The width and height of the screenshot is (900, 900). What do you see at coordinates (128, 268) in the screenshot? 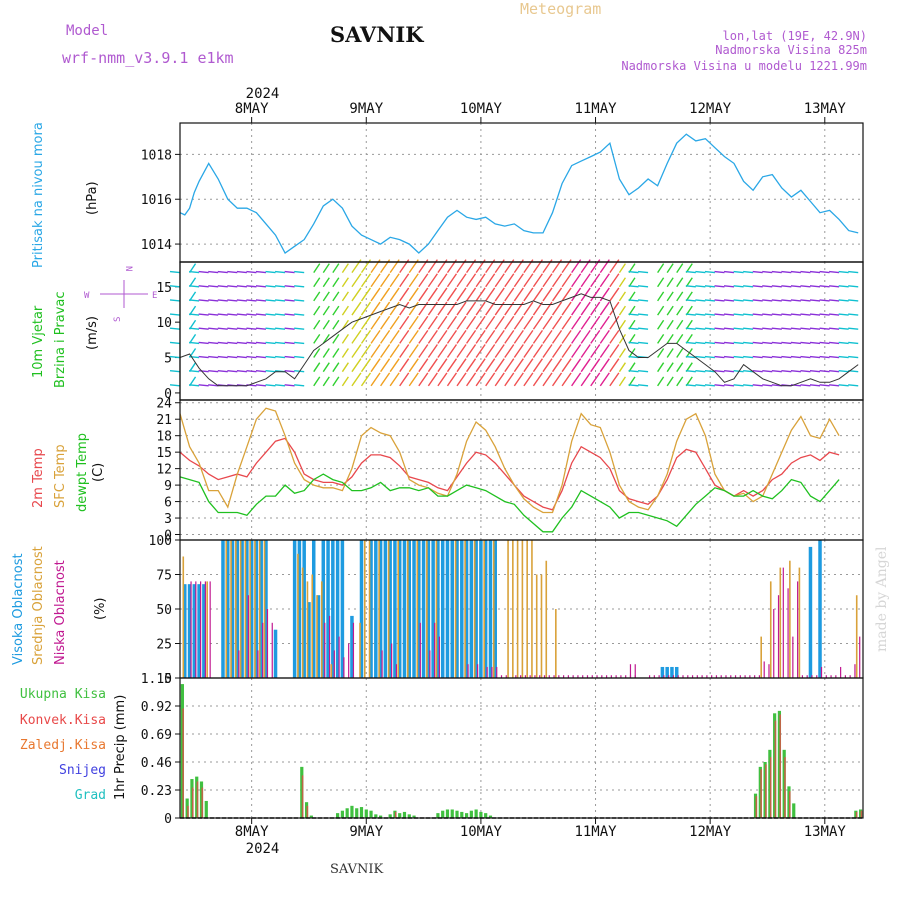
I see `compass-n: N` at bounding box center [128, 268].